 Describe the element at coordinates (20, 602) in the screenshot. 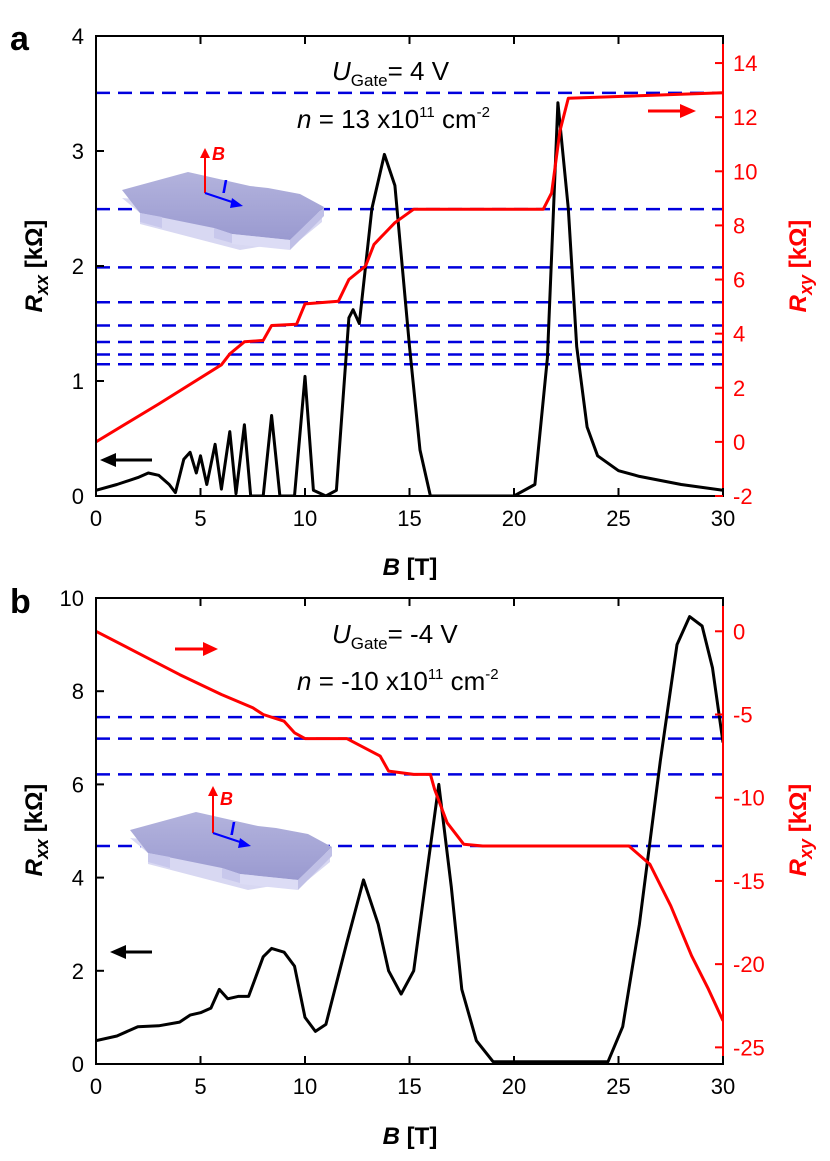

I see `panel-label-b: b` at that location.